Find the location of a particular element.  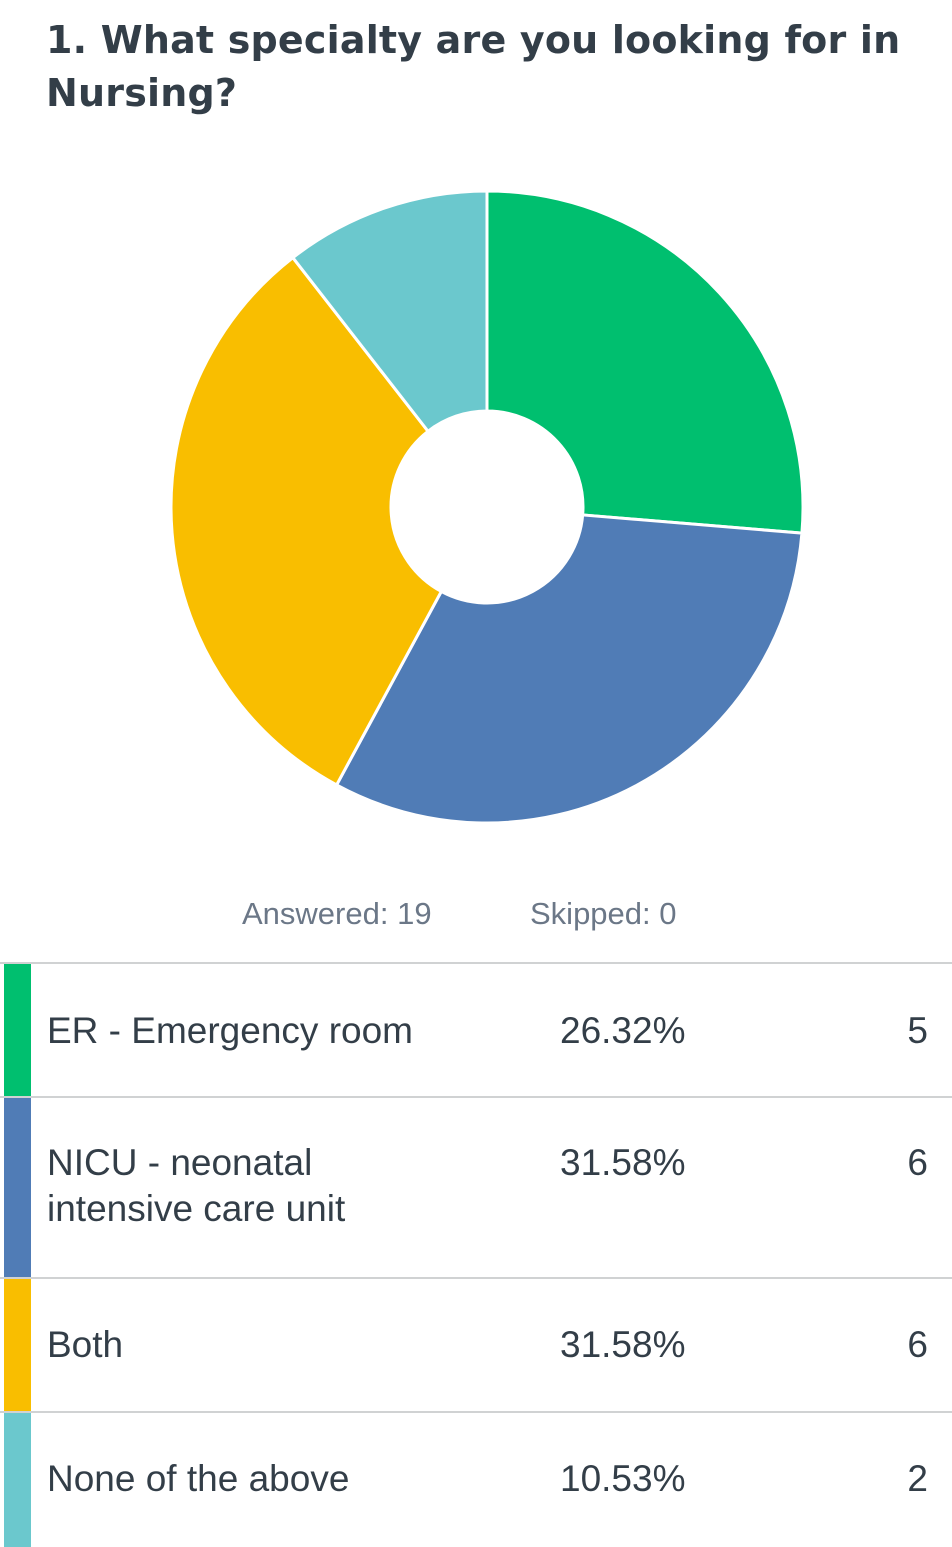

answered-count: Answered: 19 is located at coordinates (337, 913).